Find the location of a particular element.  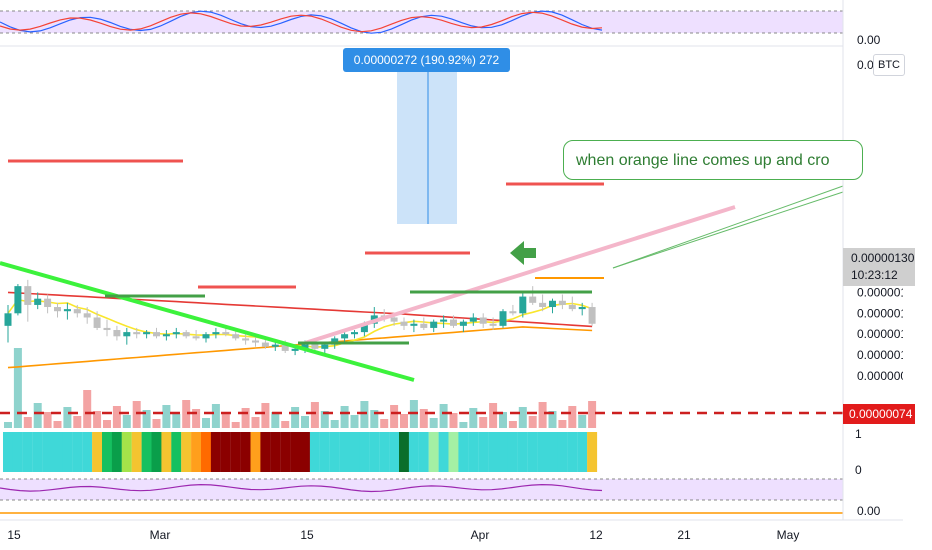

top-oscillator-value: 0.00 is located at coordinates (869, 40).